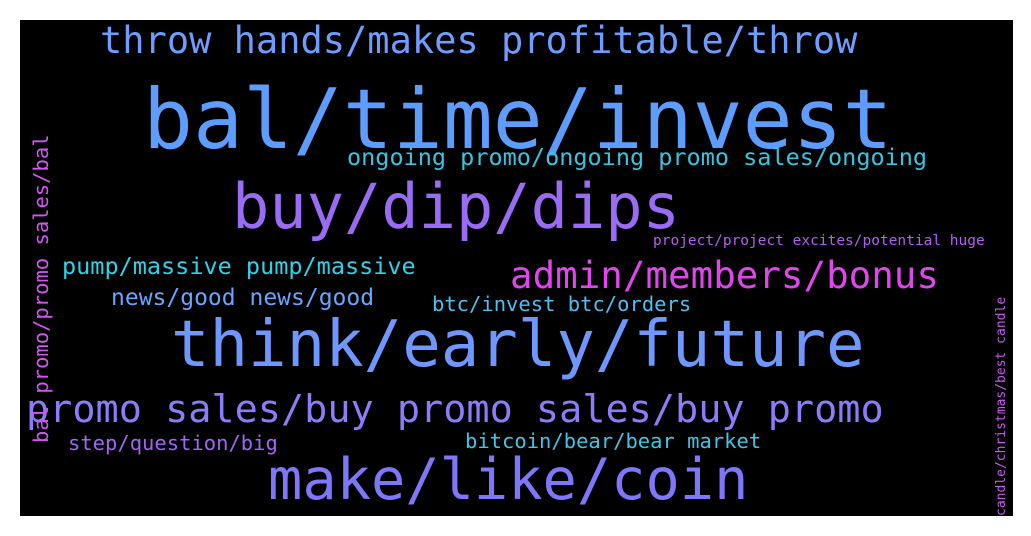  Describe the element at coordinates (173, 443) in the screenshot. I see `word-step-question-big: step/question/big` at that location.